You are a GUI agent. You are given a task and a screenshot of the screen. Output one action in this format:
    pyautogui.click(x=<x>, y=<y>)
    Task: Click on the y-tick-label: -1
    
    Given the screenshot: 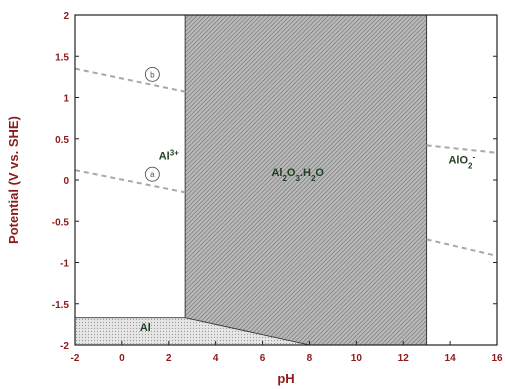 What is the action you would take?
    pyautogui.click(x=64, y=264)
    